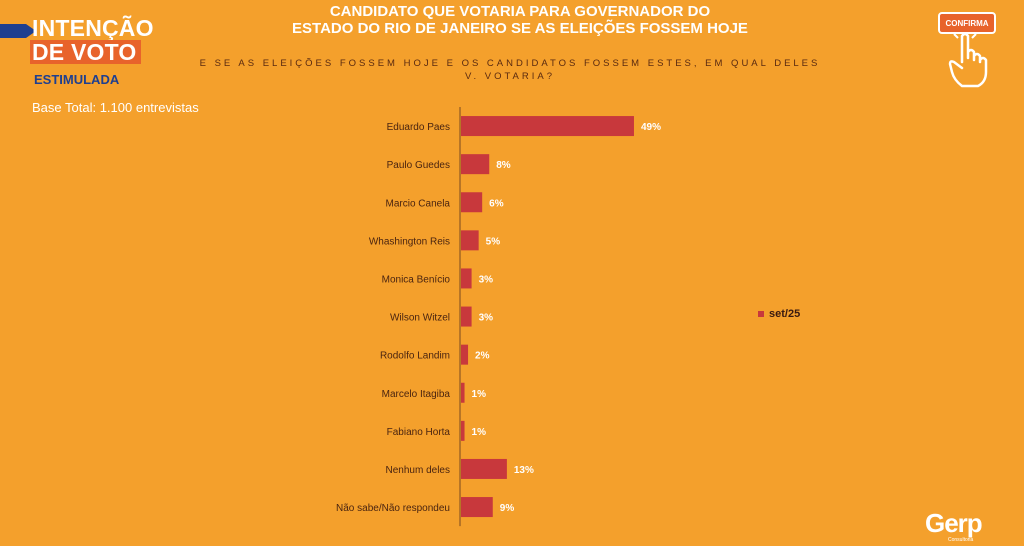 This screenshot has height=546, width=1024. What do you see at coordinates (418, 127) in the screenshot?
I see `category-label: Eduardo Paes` at bounding box center [418, 127].